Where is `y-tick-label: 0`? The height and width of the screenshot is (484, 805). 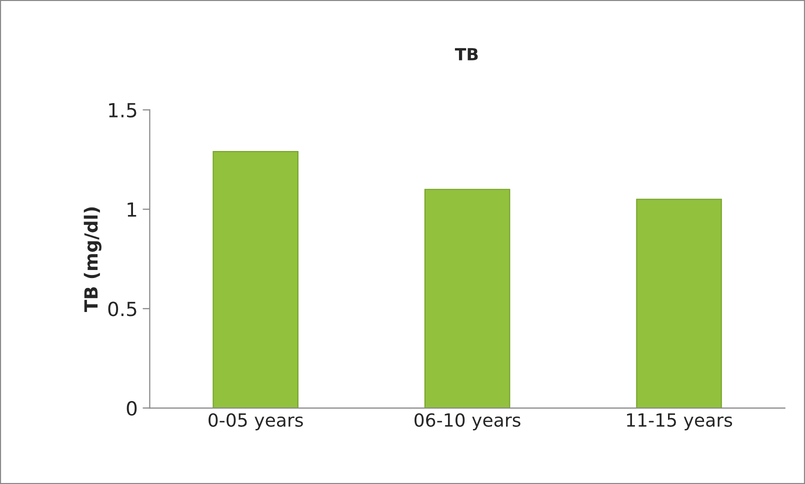 y-tick-label: 0 is located at coordinates (131, 408).